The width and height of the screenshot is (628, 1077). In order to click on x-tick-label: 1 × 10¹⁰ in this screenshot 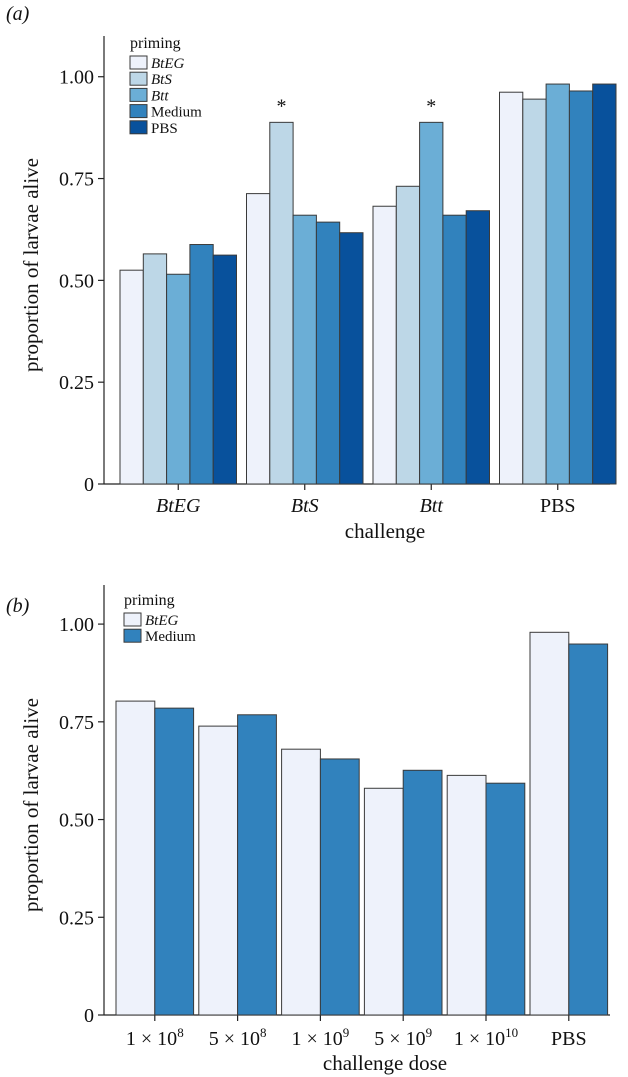, I will do `click(486, 1037)`.